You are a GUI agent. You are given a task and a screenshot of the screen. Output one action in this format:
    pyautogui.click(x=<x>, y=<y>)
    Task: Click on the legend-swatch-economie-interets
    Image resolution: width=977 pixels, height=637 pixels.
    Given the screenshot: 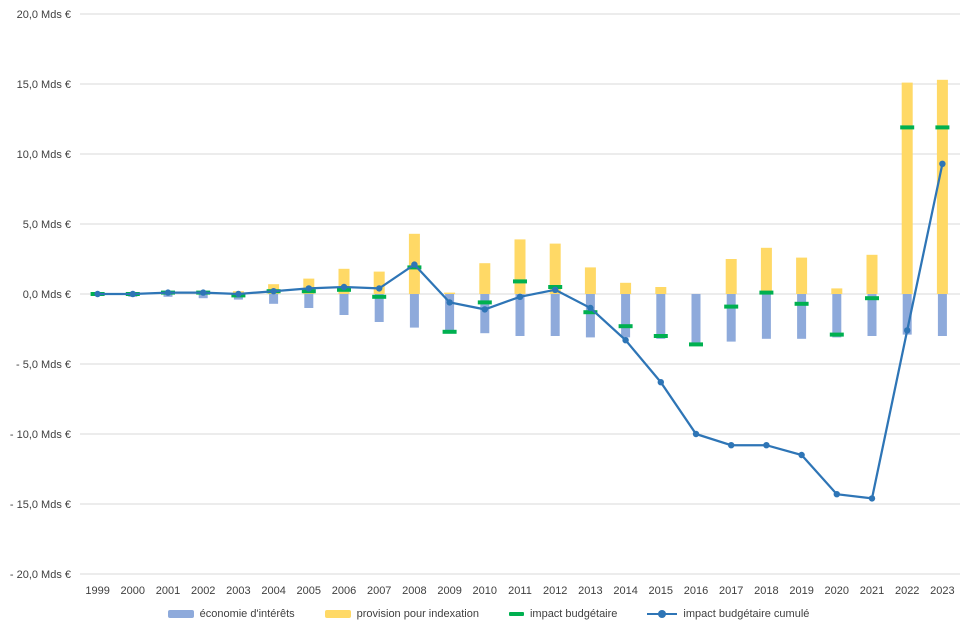 What is the action you would take?
    pyautogui.click(x=180, y=614)
    